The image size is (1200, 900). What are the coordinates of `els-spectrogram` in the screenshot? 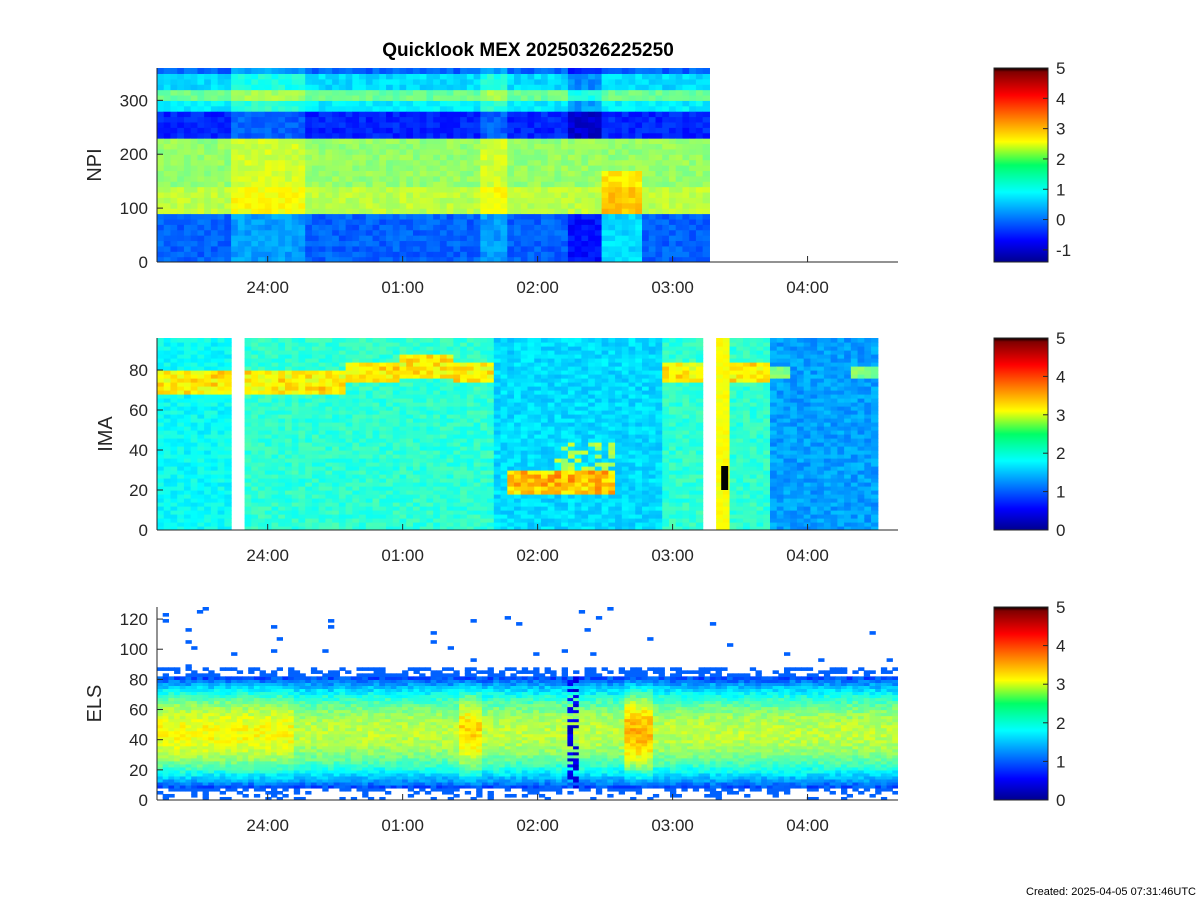 It's located at (527, 703).